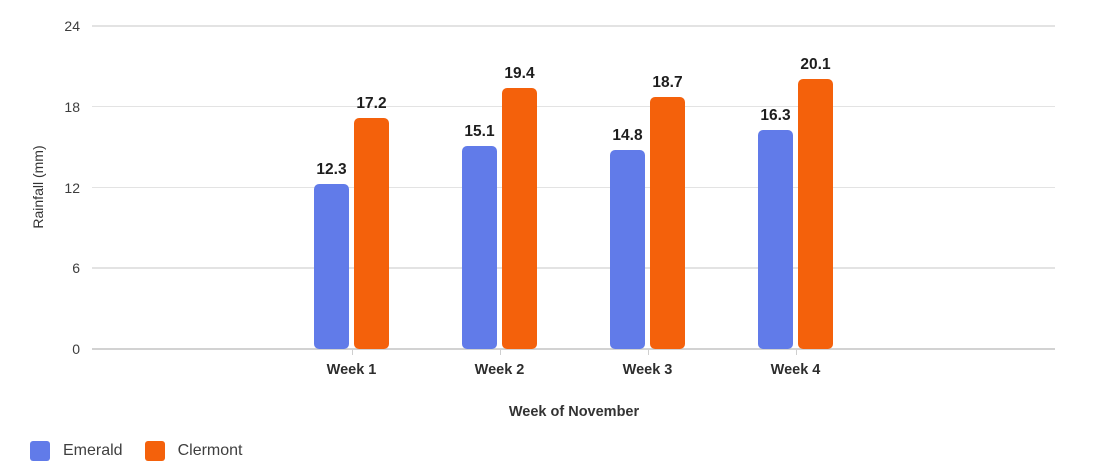 This screenshot has width=1120, height=476. What do you see at coordinates (795, 370) in the screenshot?
I see `x-axis-category-label-week-4: Week 4` at bounding box center [795, 370].